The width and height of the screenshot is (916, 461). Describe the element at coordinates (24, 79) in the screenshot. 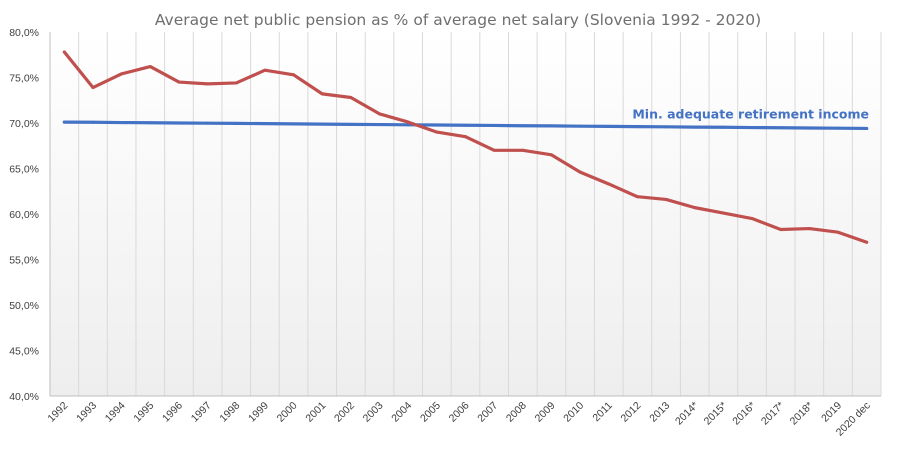

I see `y-tick-label: 75,0%` at that location.